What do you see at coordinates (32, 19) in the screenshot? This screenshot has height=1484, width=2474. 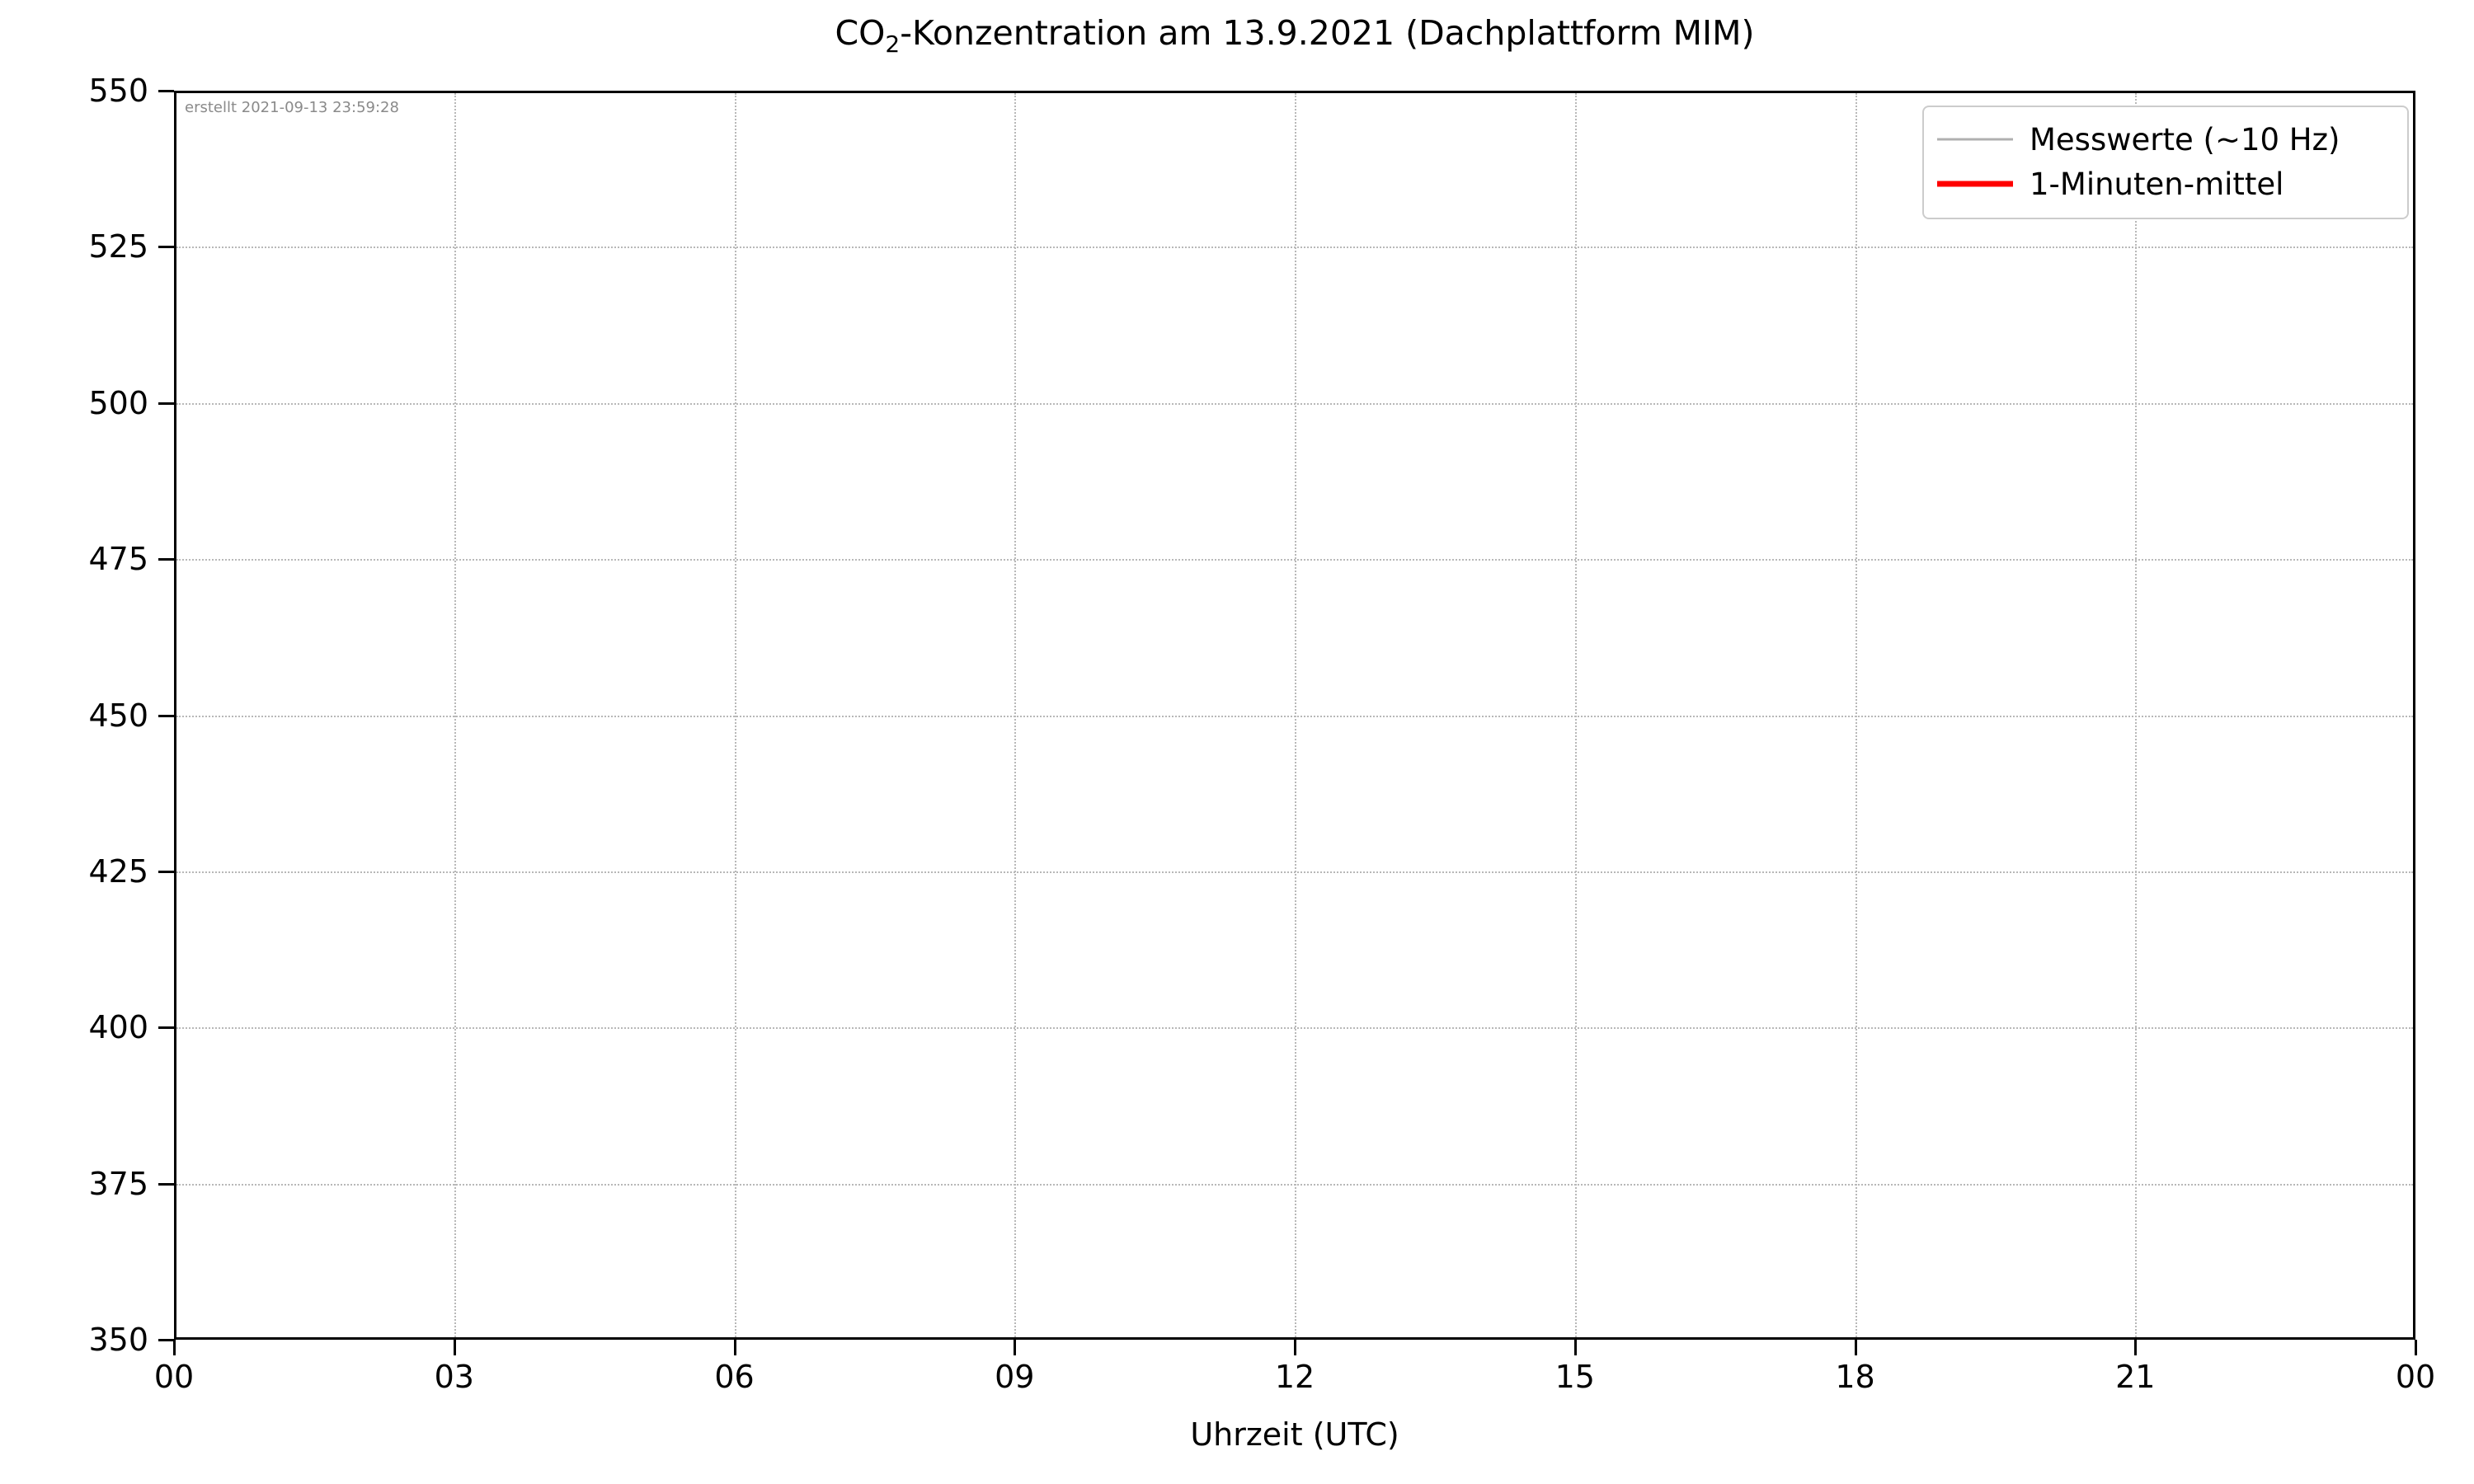 I see `y-axis-label: ppm` at bounding box center [32, 19].